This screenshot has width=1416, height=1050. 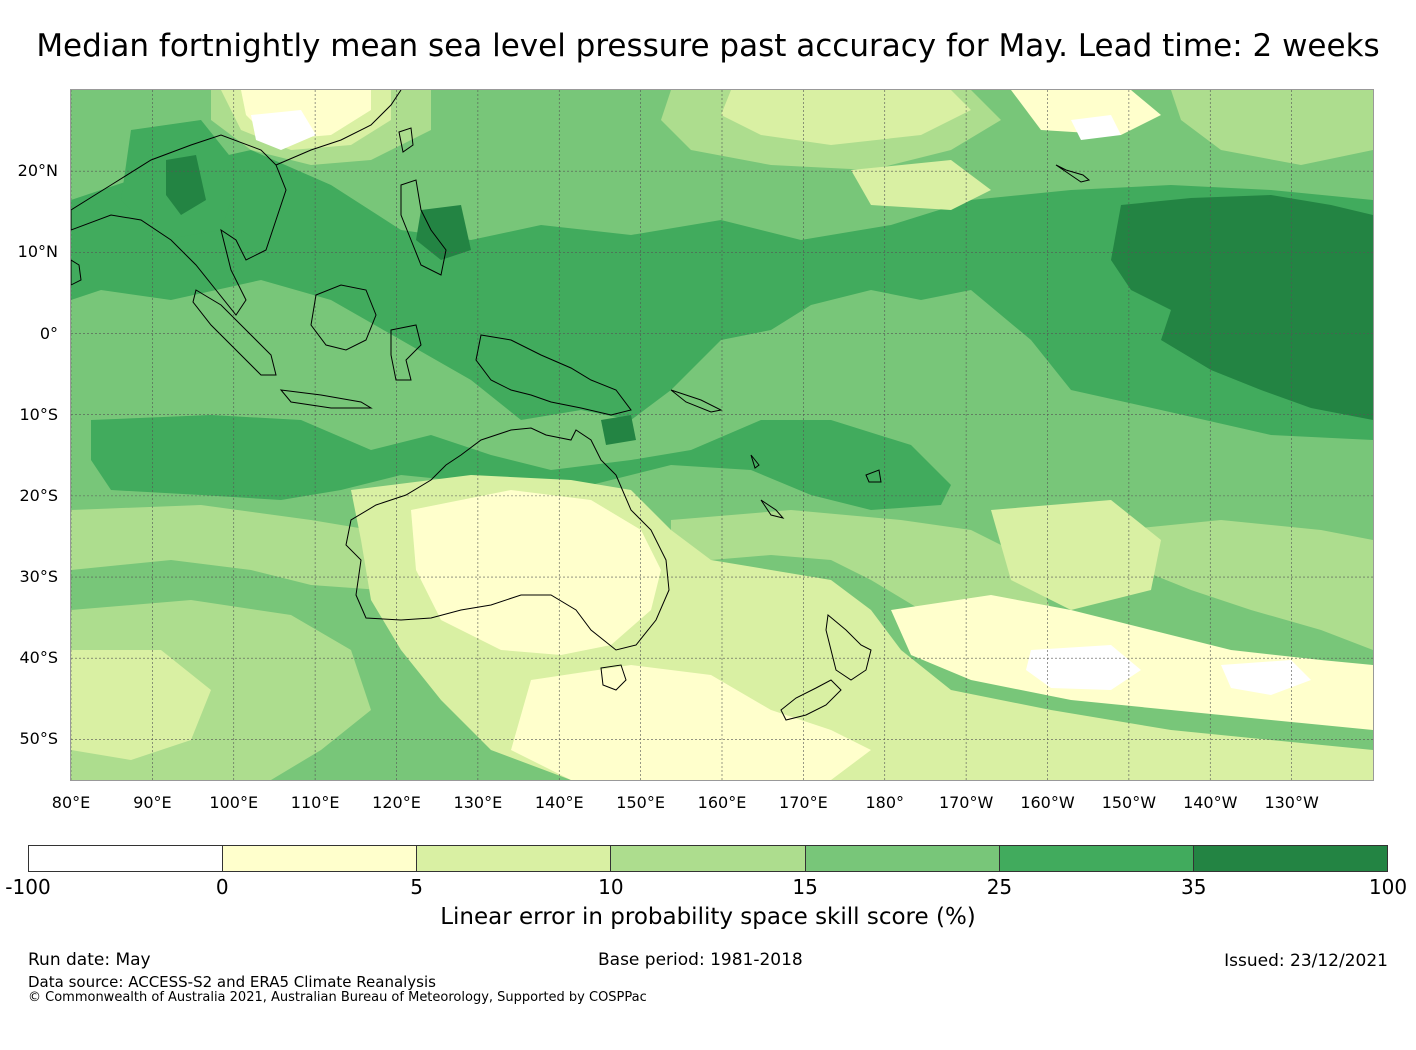 What do you see at coordinates (722, 802) in the screenshot?
I see `lon-label: 160°E` at bounding box center [722, 802].